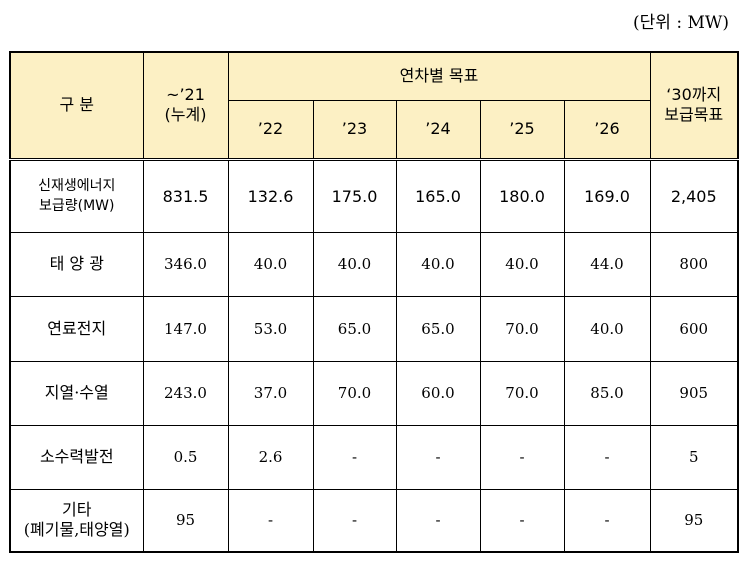 The width and height of the screenshot is (745, 561). I want to click on target-value: 800, so click(694, 264).